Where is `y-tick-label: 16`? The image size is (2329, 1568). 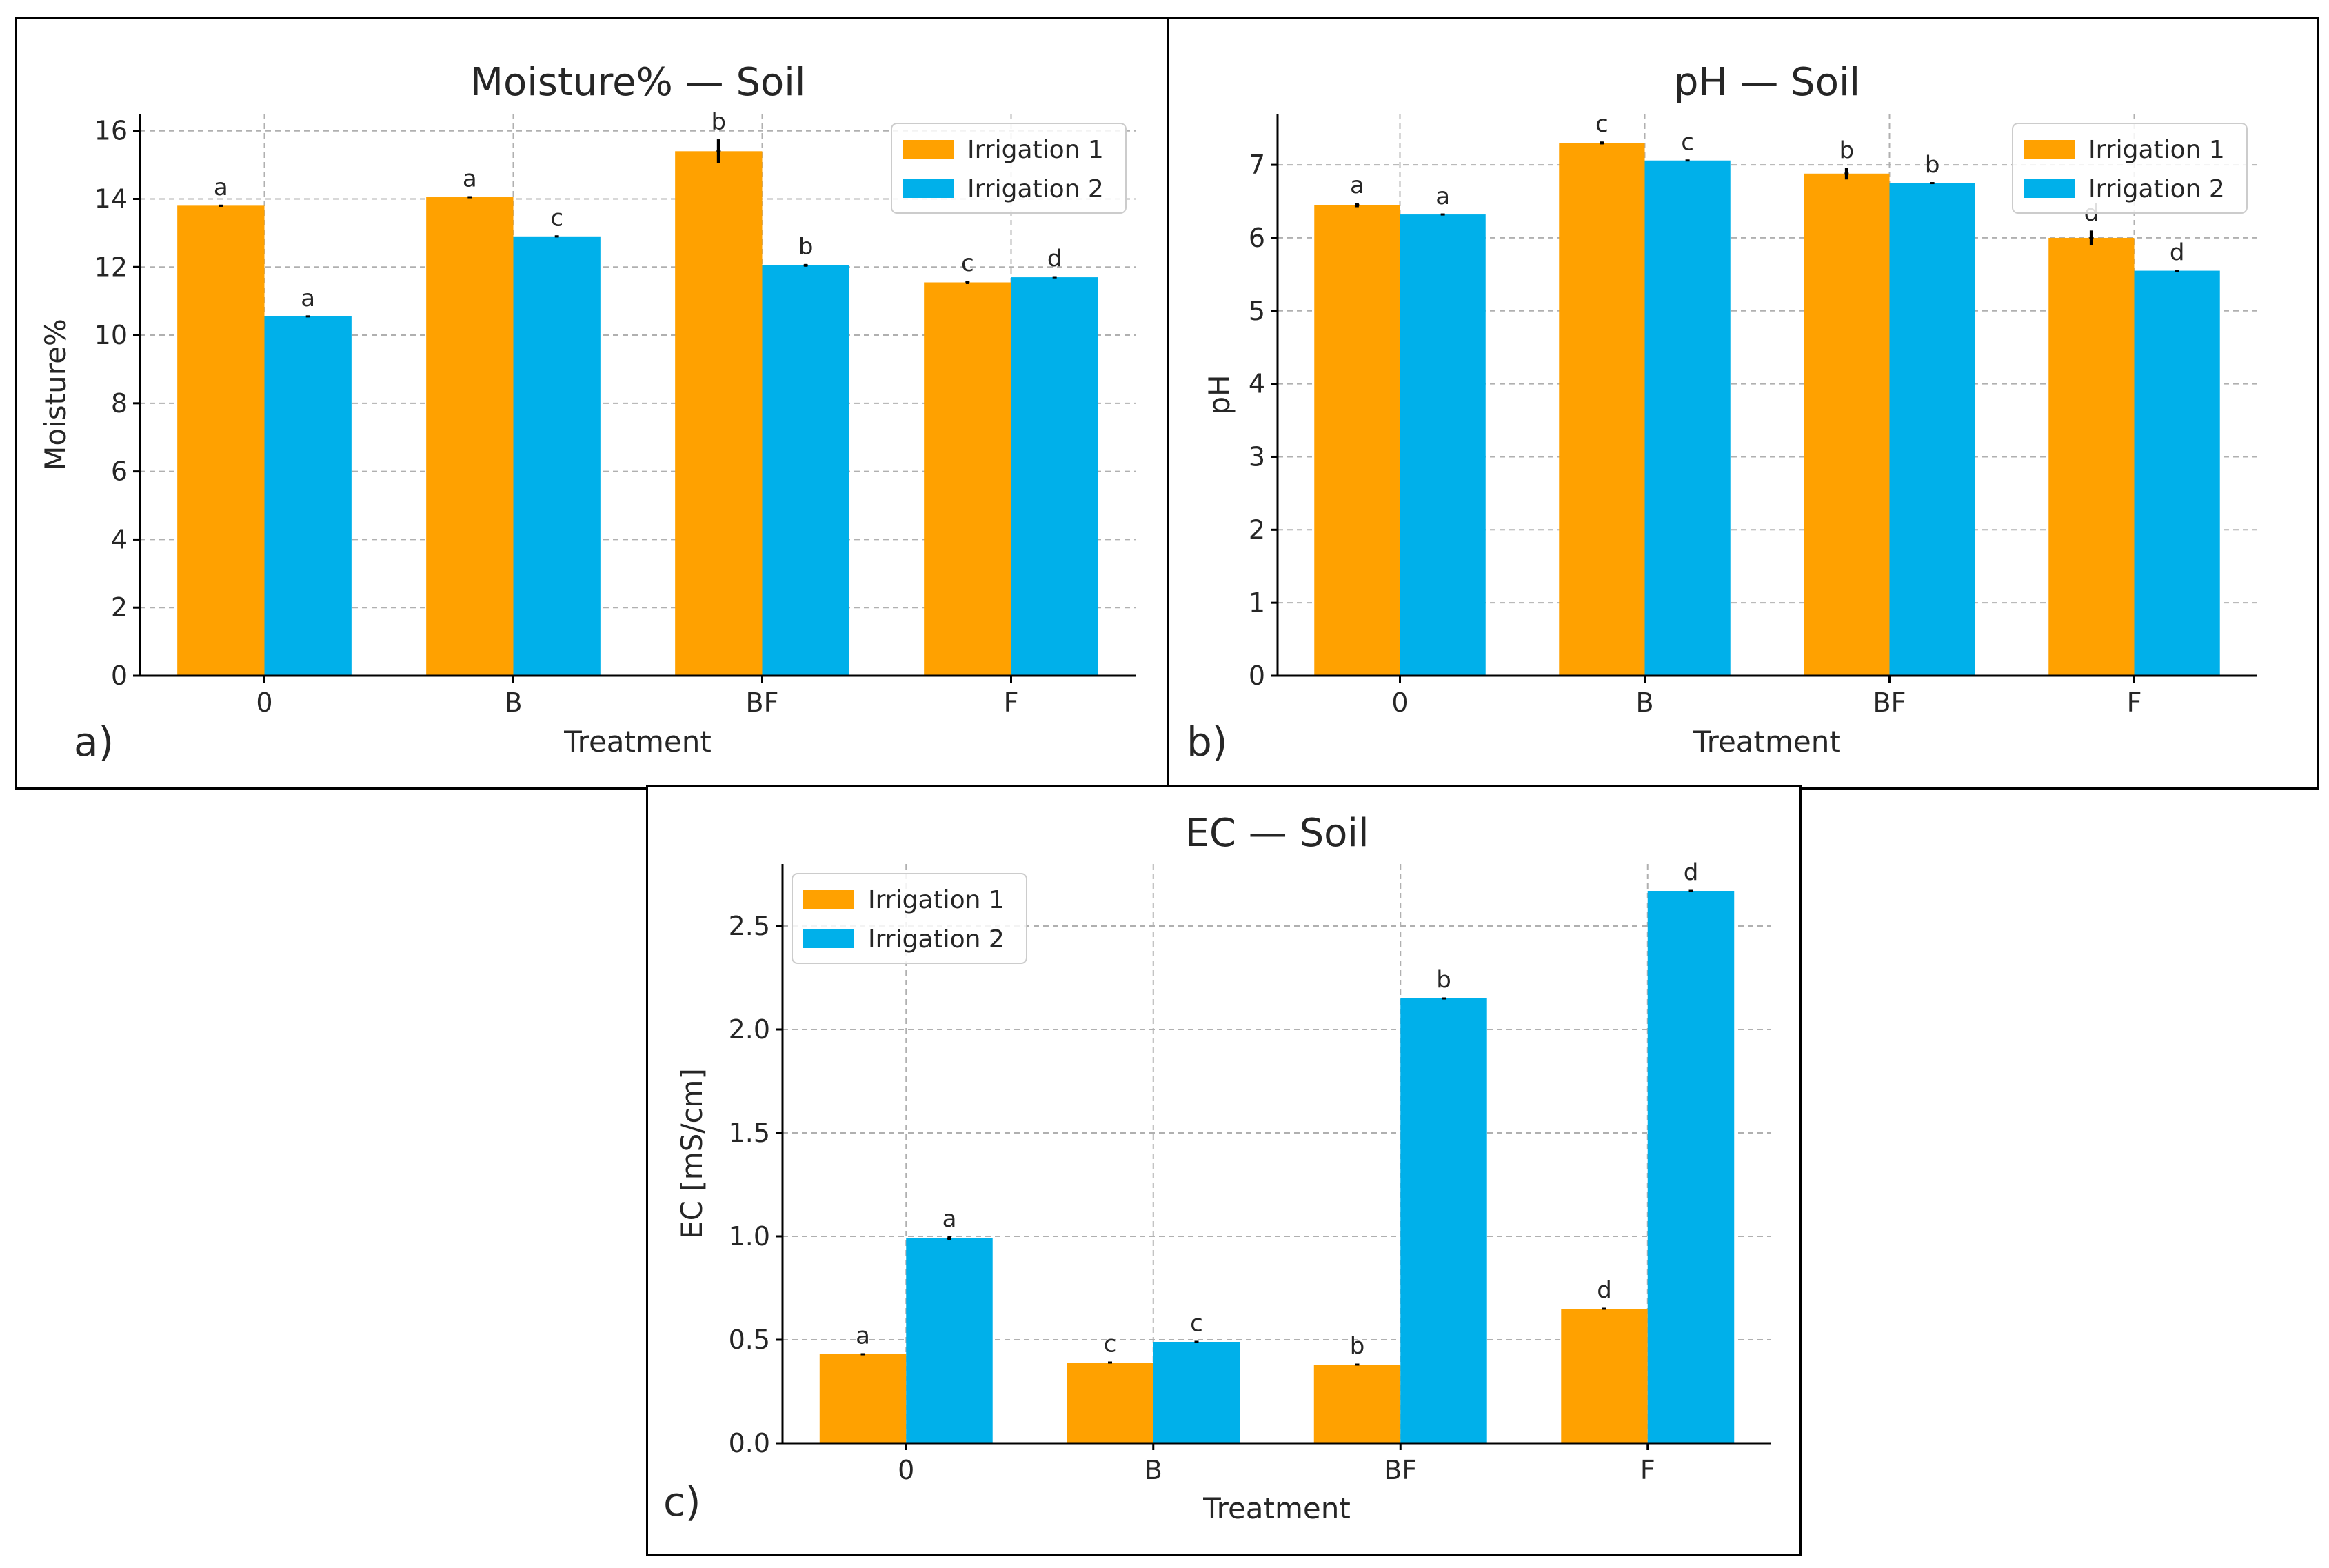
y-tick-label: 16 is located at coordinates (111, 131).